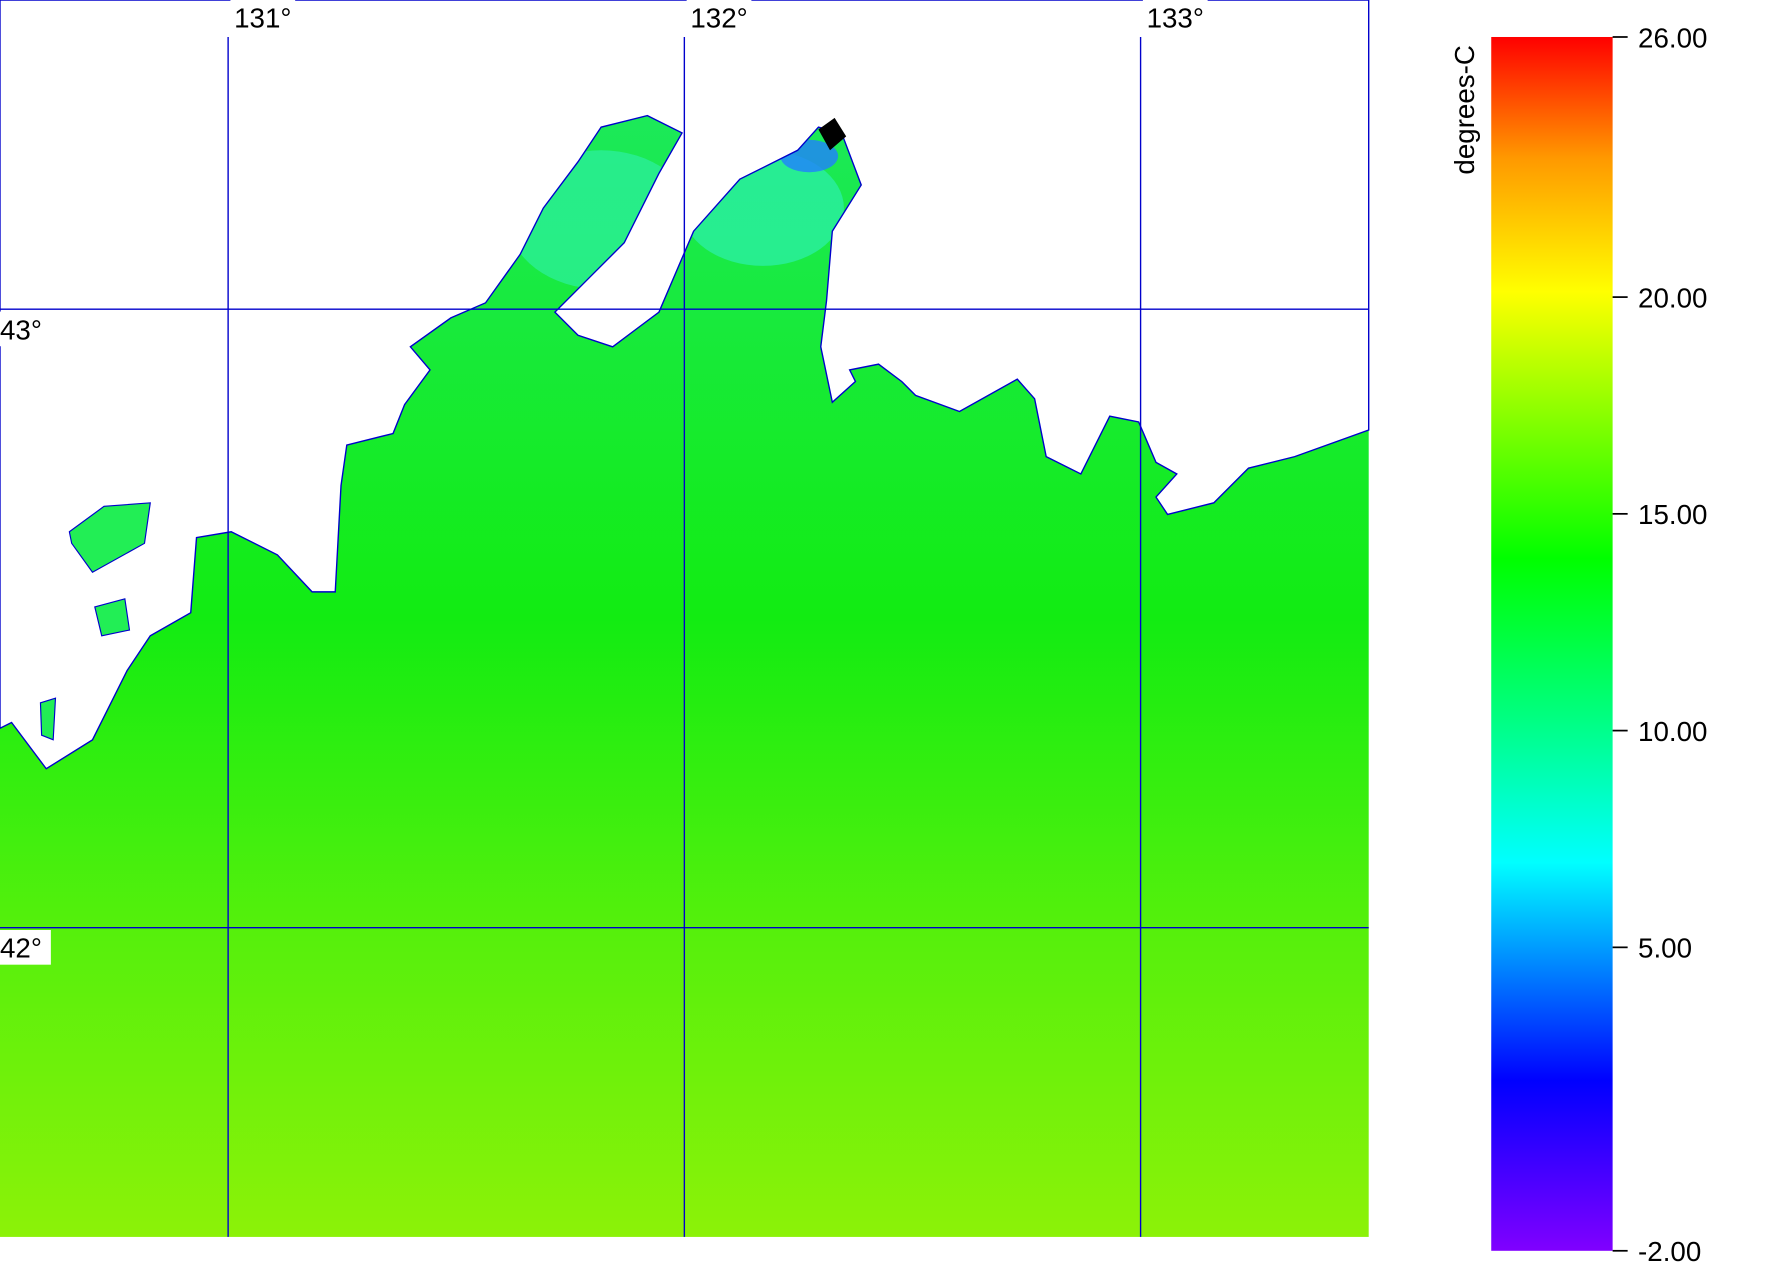  What do you see at coordinates (1672, 731) in the screenshot?
I see `colorbar-tick-label: 10.00` at bounding box center [1672, 731].